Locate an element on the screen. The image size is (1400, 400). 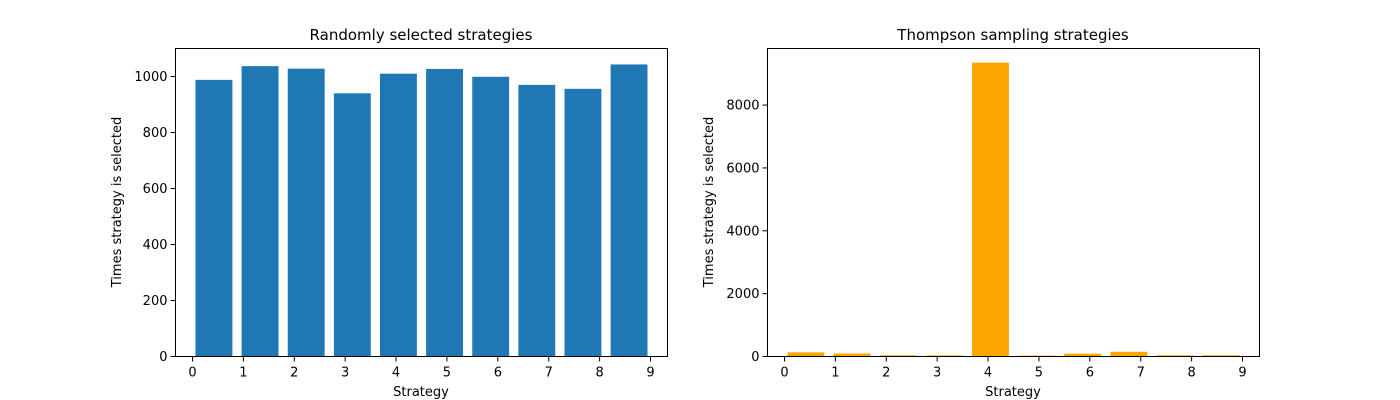
chart-title: Randomly selected strategies is located at coordinates (421, 35).